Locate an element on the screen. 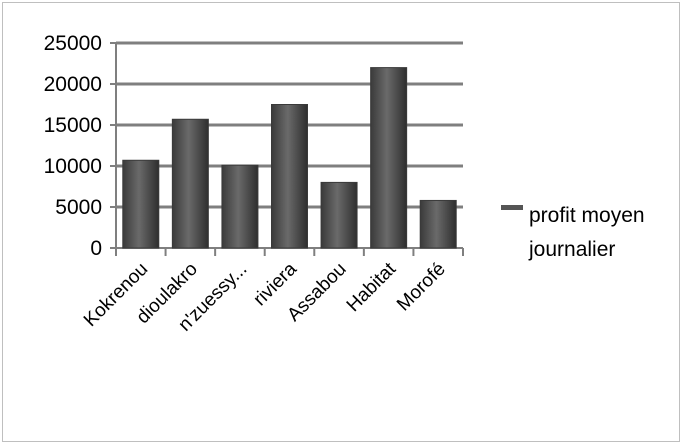  y-tick-label-20000: 20000 is located at coordinates (73, 84).